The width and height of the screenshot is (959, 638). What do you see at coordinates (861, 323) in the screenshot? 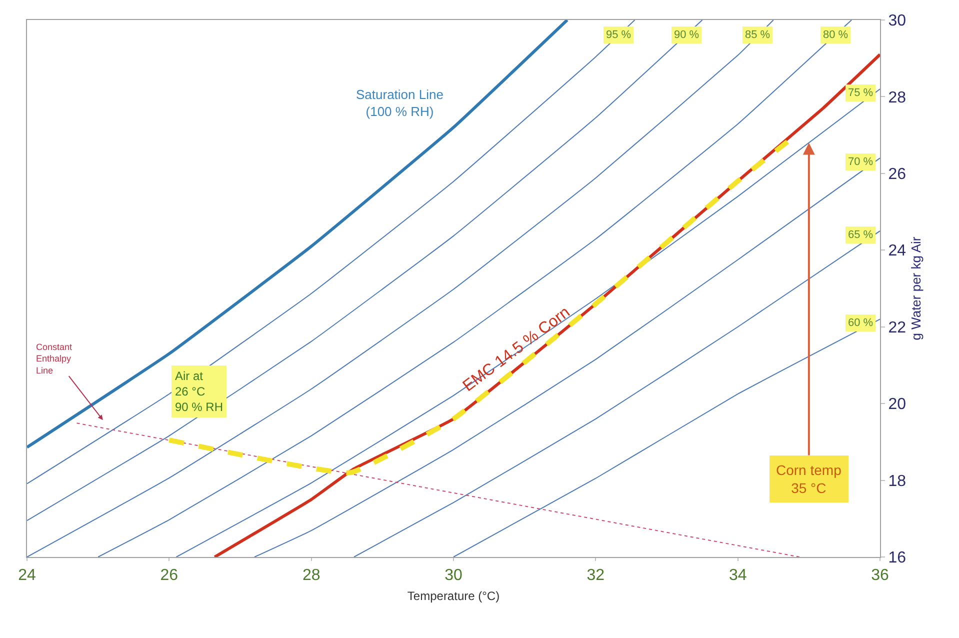
I see `series-label: 60 %` at bounding box center [861, 323].